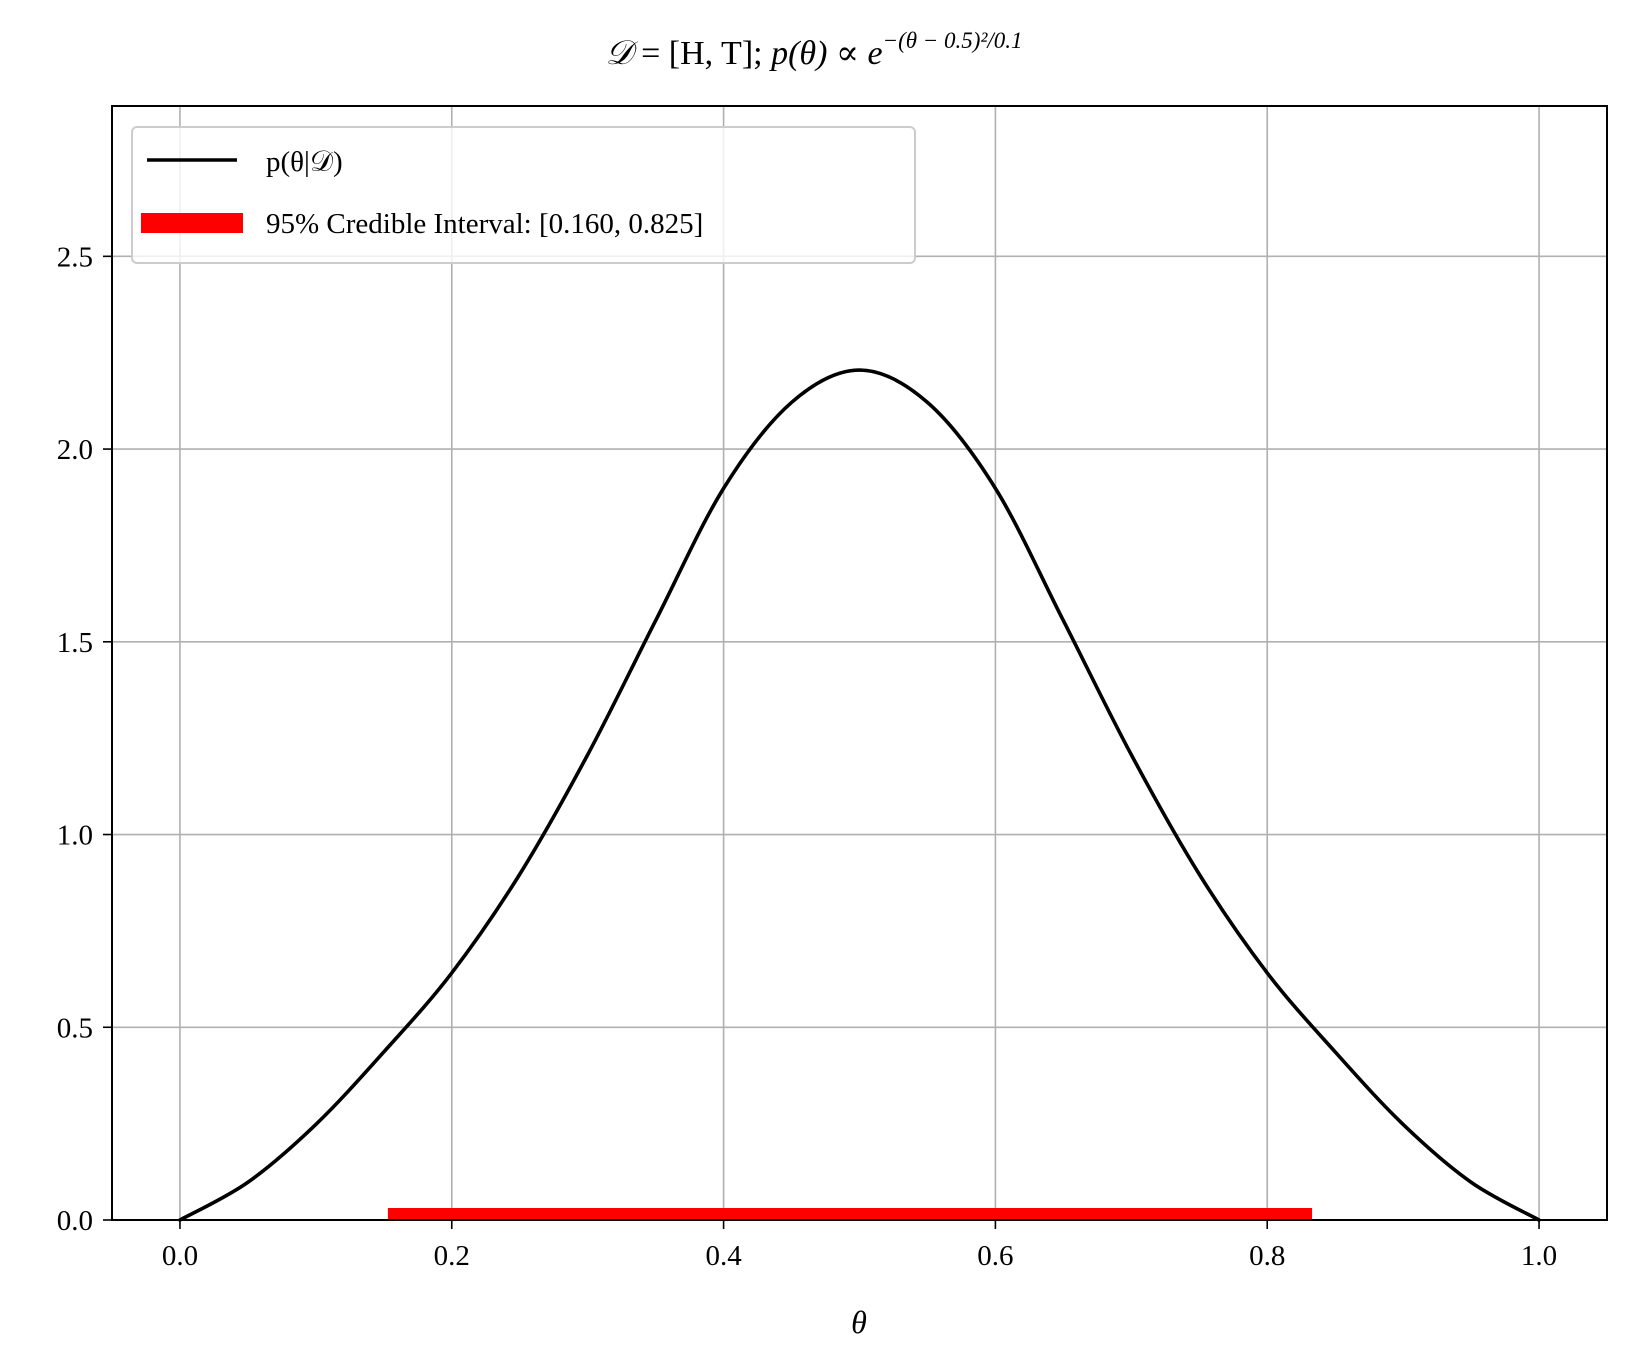 The image size is (1629, 1367). What do you see at coordinates (825, 53) in the screenshot?
I see `title-prior-formula: p(θ) ∝ e` at bounding box center [825, 53].